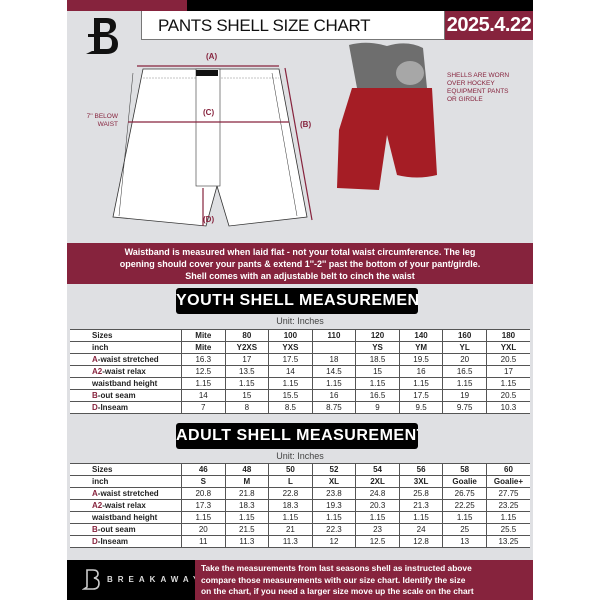  I want to click on row-label-text: Sizes, so click(102, 335).